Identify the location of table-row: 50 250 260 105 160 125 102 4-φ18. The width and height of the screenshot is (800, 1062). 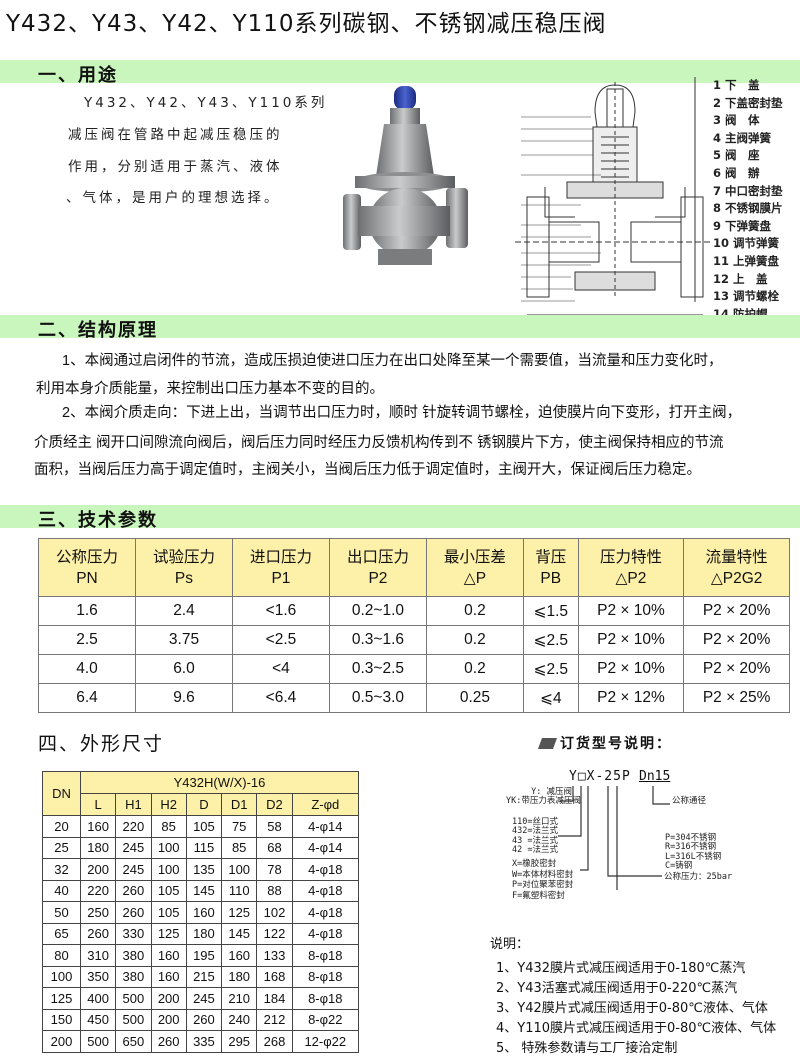
(201, 912).